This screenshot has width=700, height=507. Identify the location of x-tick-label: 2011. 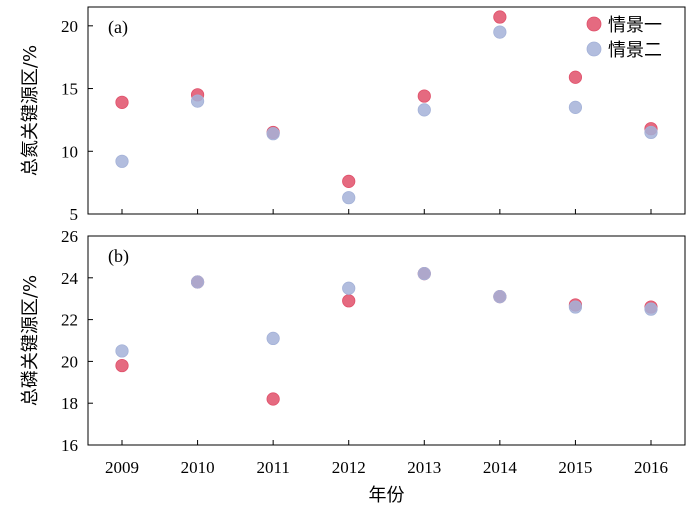
(272, 467).